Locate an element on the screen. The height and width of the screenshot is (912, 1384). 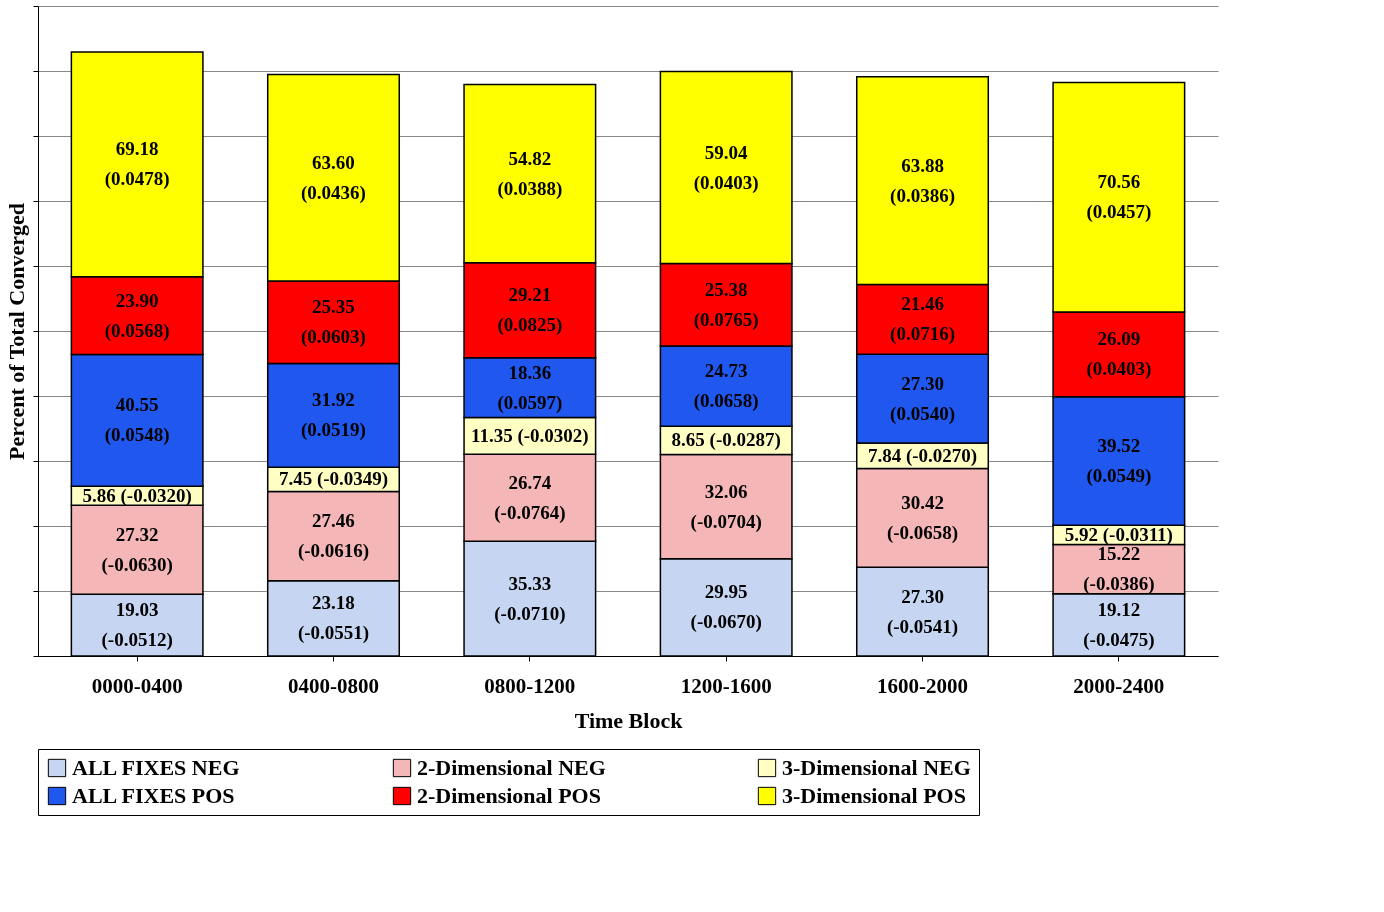
legend-label: 3-Dimensional NEG is located at coordinates (876, 767).